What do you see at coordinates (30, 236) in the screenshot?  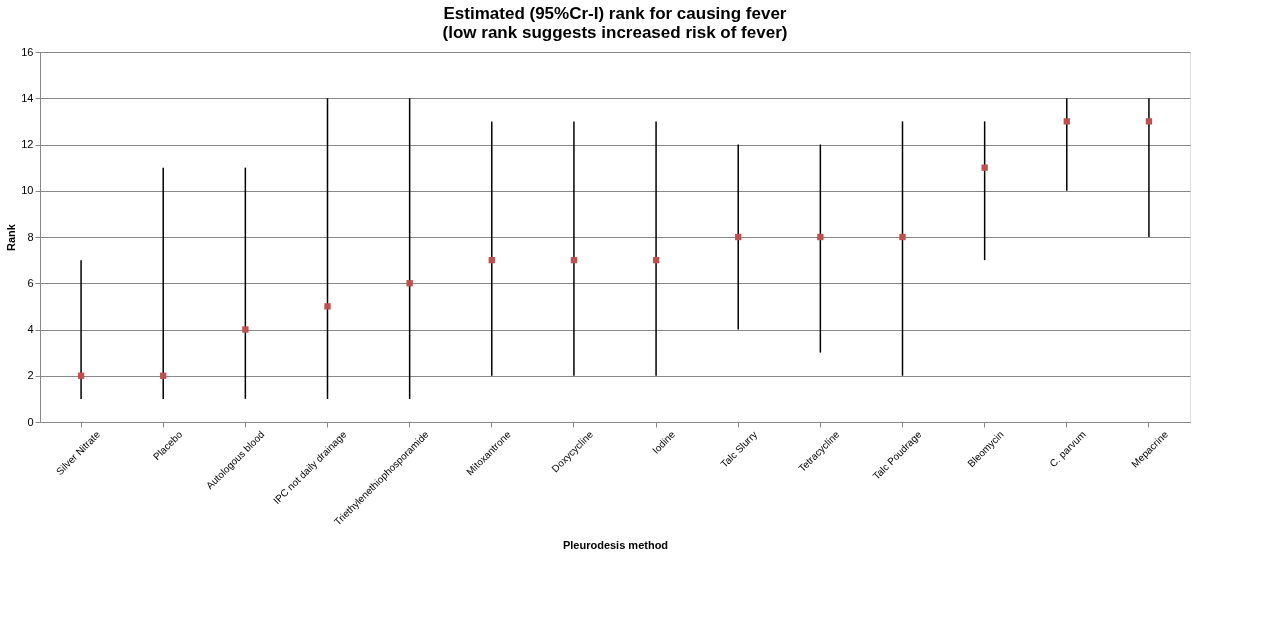 I see `y-tick-label: 8` at bounding box center [30, 236].